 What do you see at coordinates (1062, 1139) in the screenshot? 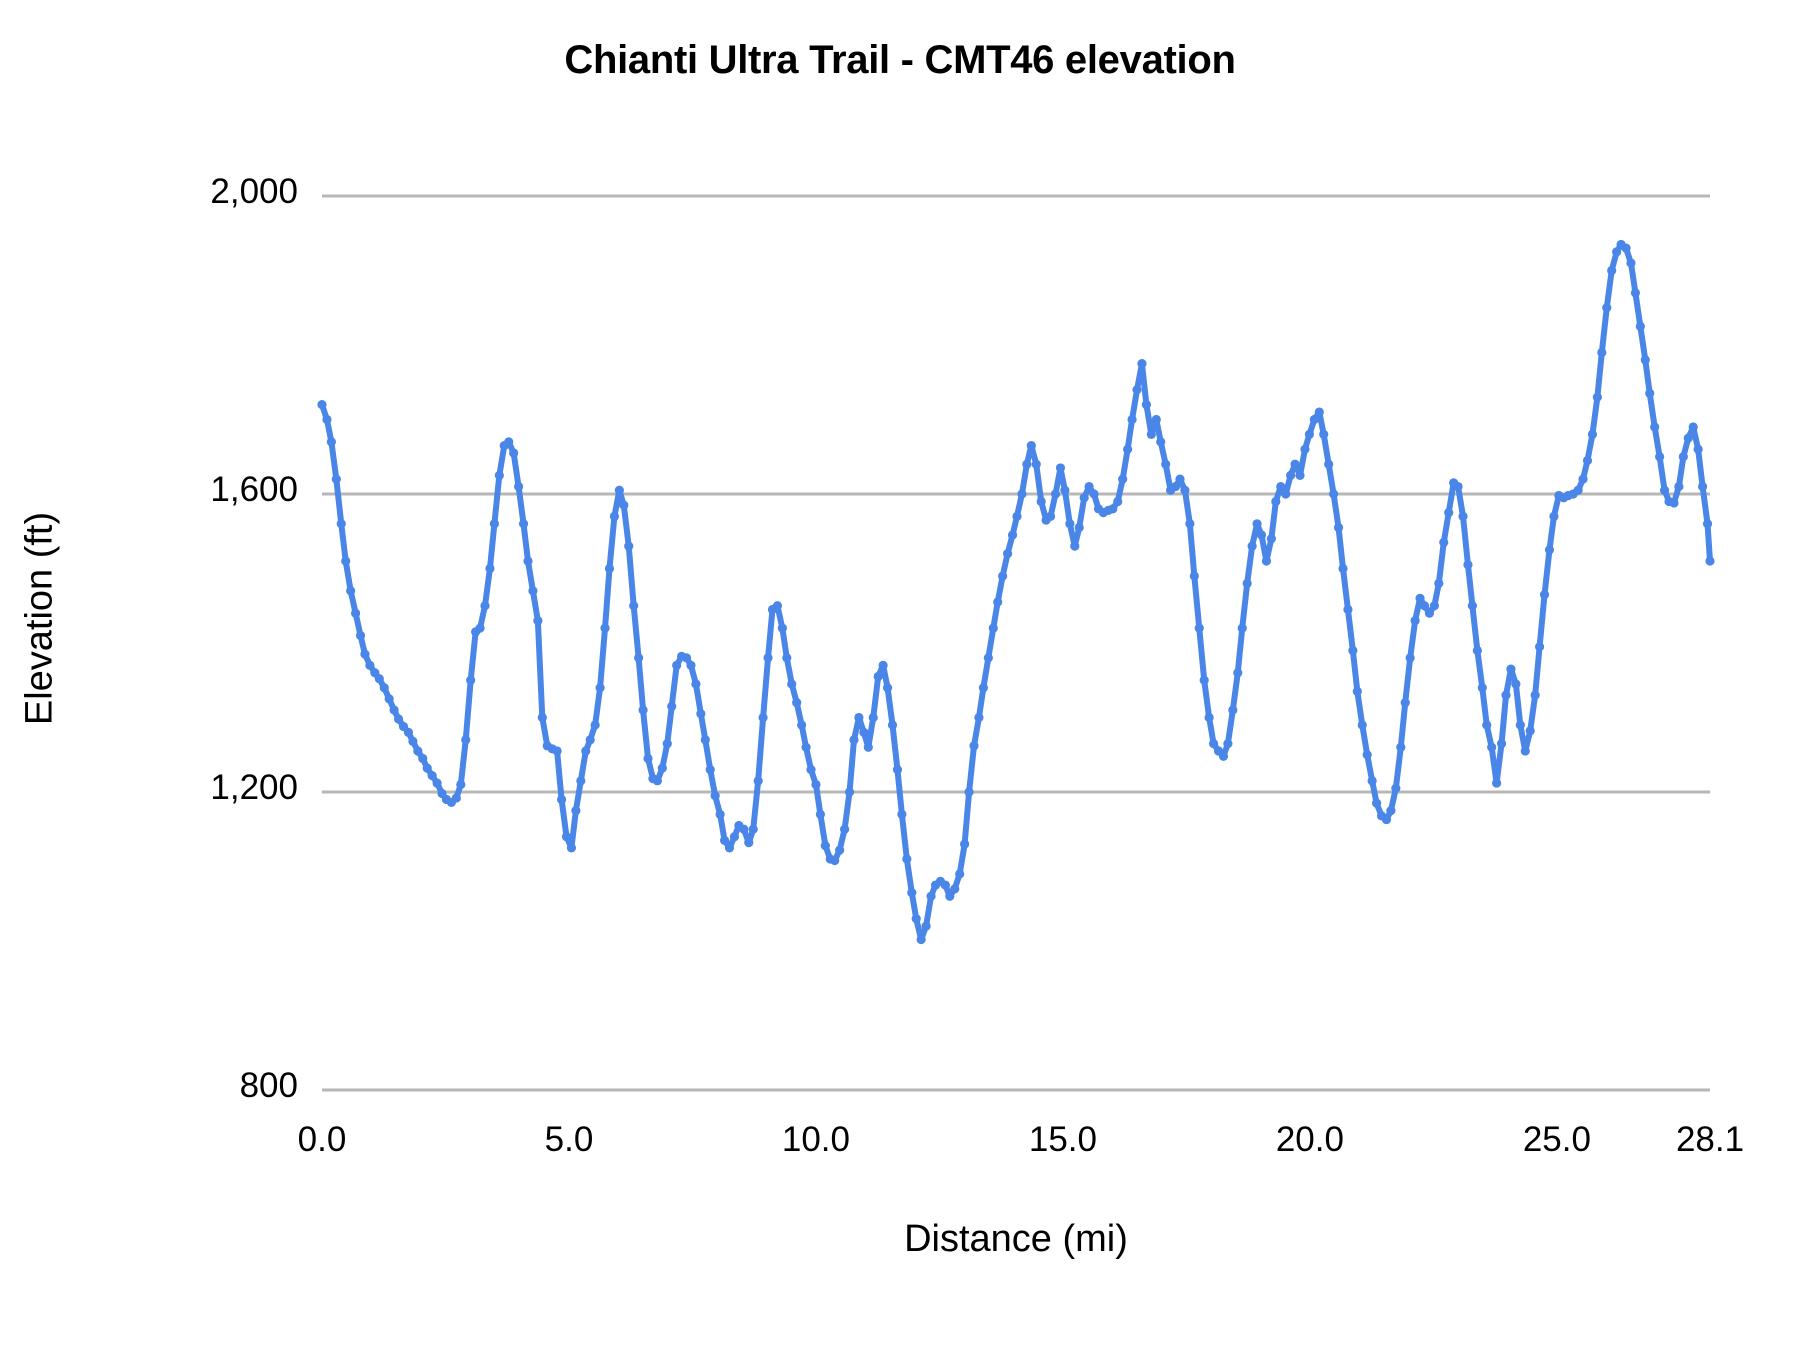
I see `x-axis-tick-label: 15.0` at bounding box center [1062, 1139].